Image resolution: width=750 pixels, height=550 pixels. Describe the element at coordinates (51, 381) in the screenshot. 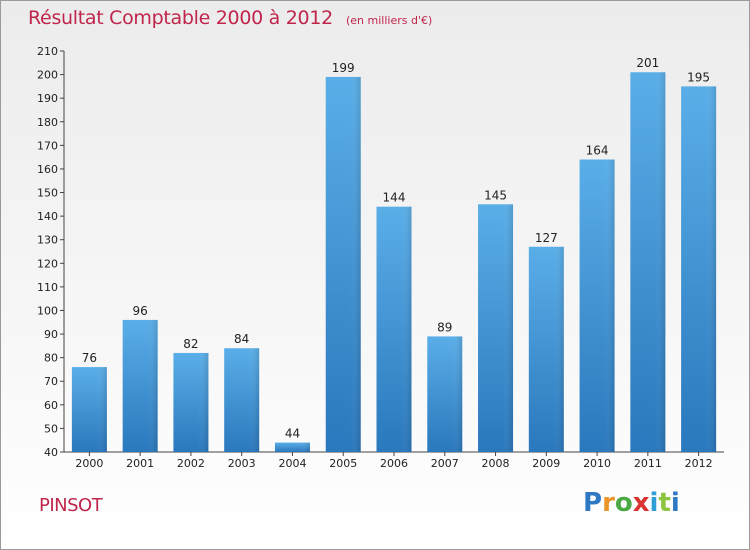

I see `y-tick-label: 70` at that location.